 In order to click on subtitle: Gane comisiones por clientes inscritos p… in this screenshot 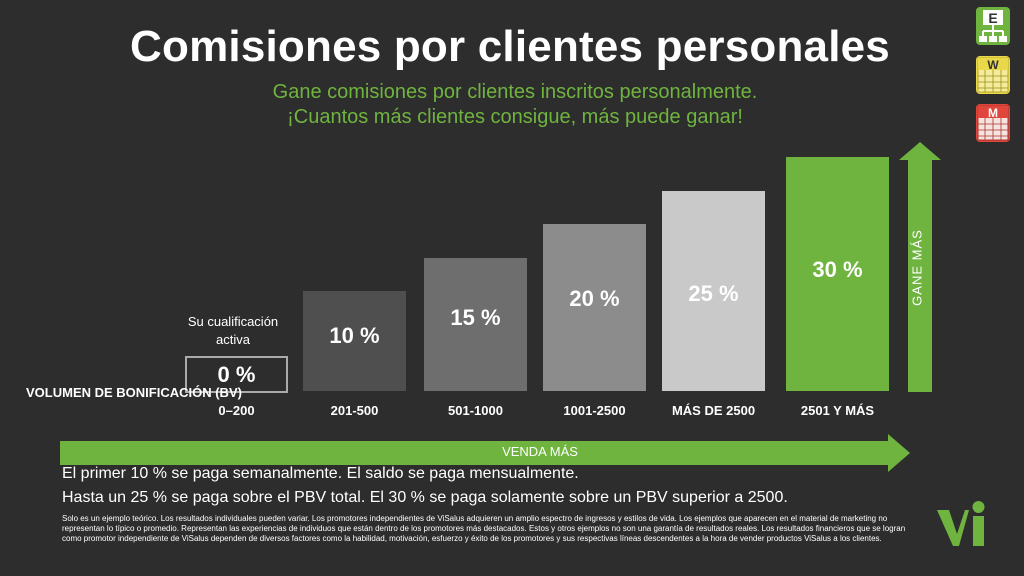, I will do `click(515, 105)`.